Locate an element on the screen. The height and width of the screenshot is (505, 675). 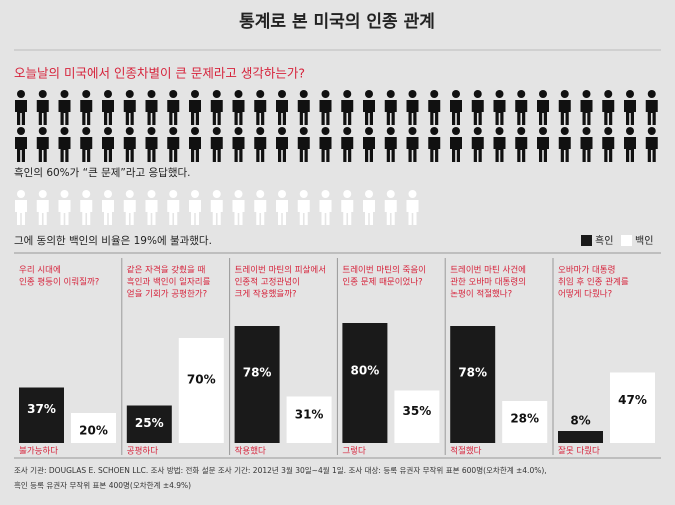
answer-label: 잘못 다뤘다 is located at coordinates (579, 451).